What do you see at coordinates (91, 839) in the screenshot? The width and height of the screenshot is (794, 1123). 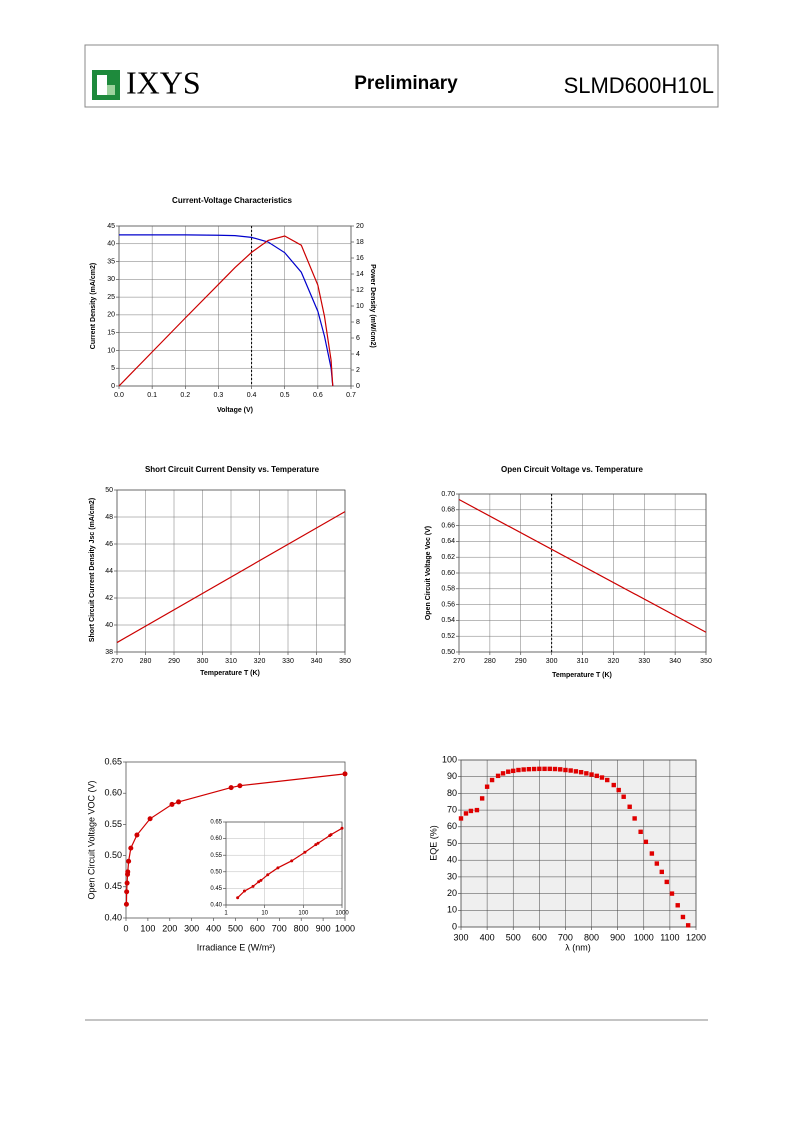 I see `y-axis-label: Open Circuit Voltage VOC (V)` at bounding box center [91, 839].